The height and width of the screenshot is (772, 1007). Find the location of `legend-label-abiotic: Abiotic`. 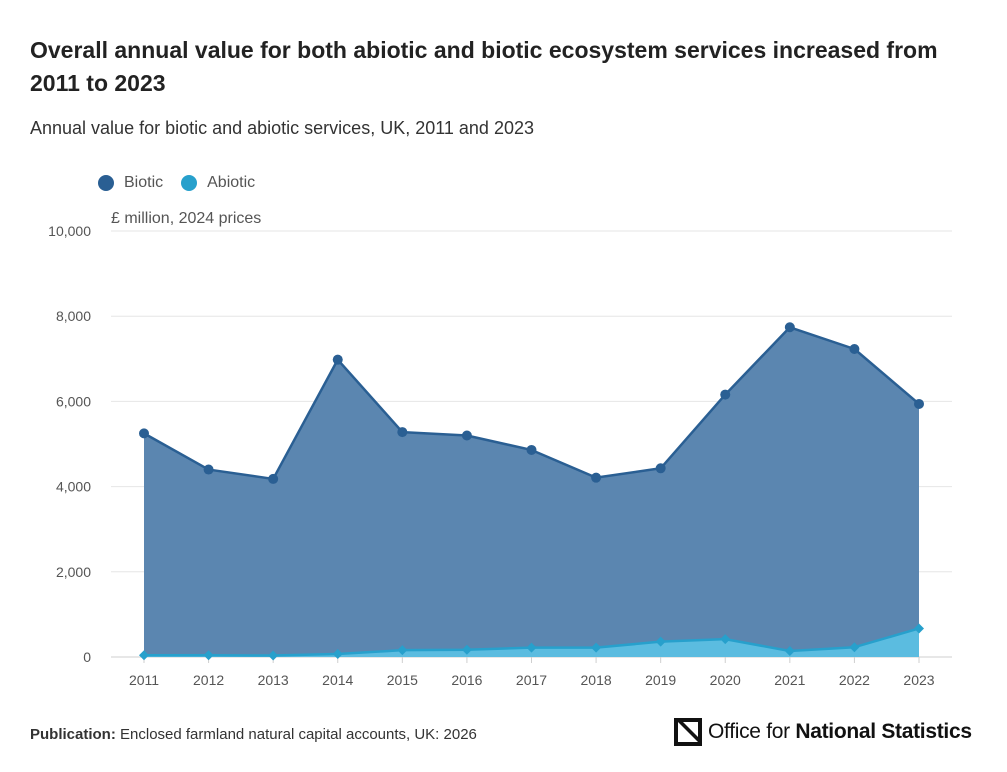

legend-label-abiotic: Abiotic is located at coordinates (231, 182).